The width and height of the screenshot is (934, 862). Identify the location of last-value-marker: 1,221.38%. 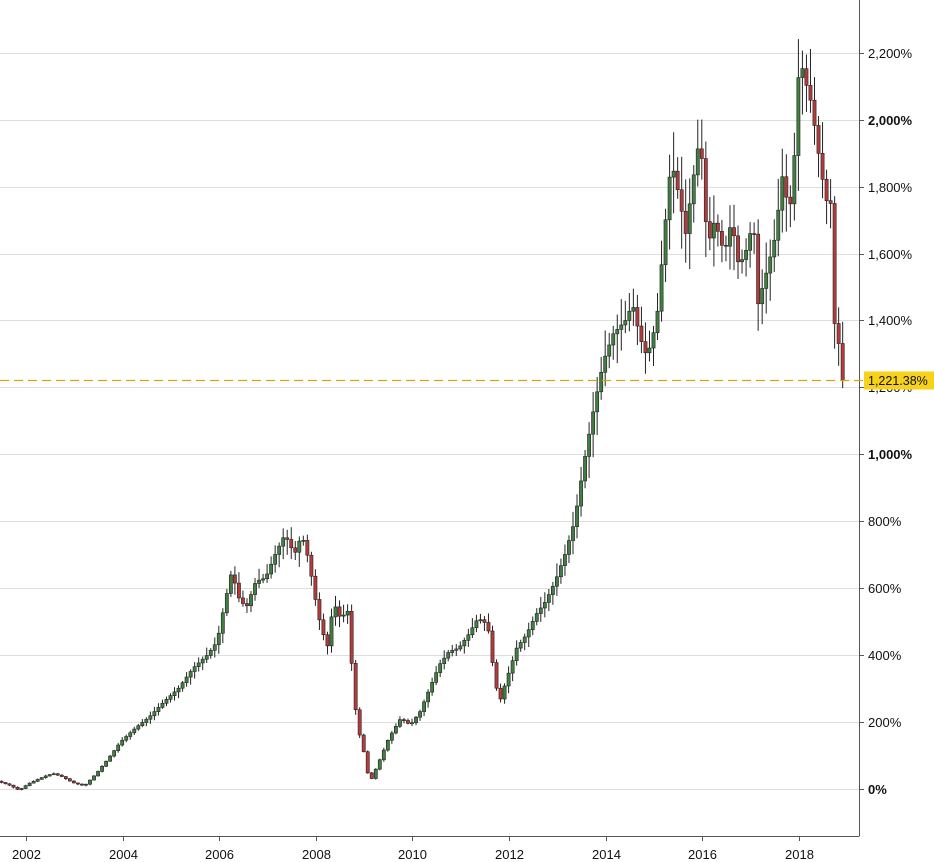
(467, 380).